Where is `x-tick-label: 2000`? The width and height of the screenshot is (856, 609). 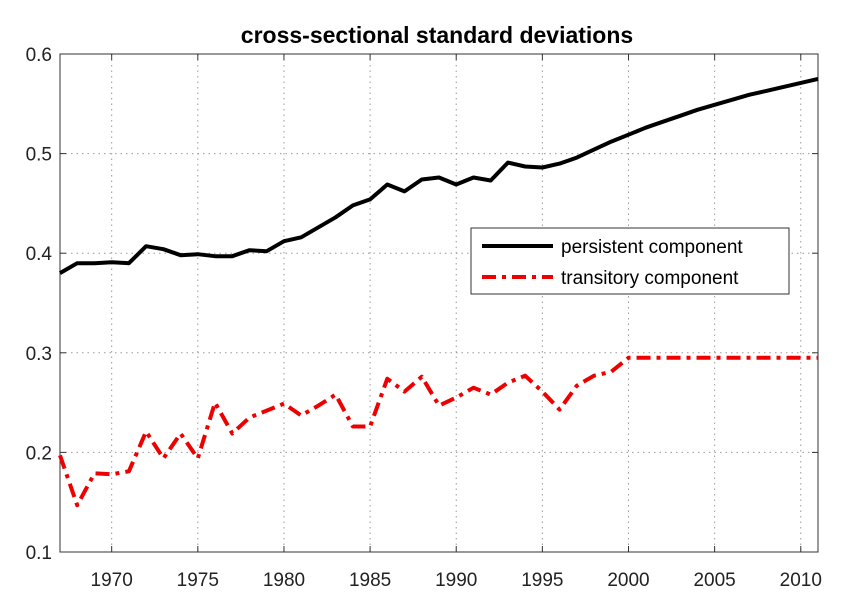 x-tick-label: 2000 is located at coordinates (628, 580).